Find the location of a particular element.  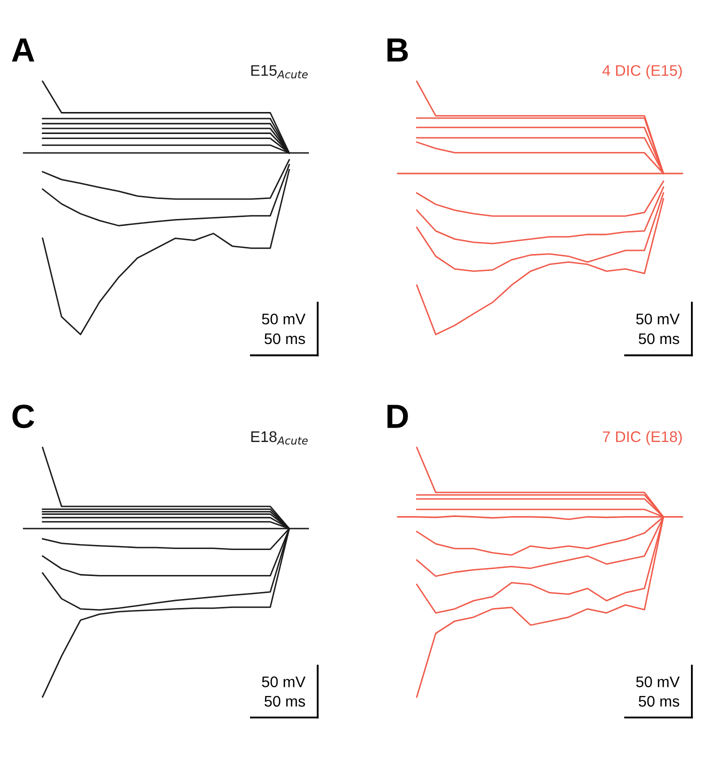

chart-subtitle: E18$_{Acute}$ is located at coordinates (279, 438).